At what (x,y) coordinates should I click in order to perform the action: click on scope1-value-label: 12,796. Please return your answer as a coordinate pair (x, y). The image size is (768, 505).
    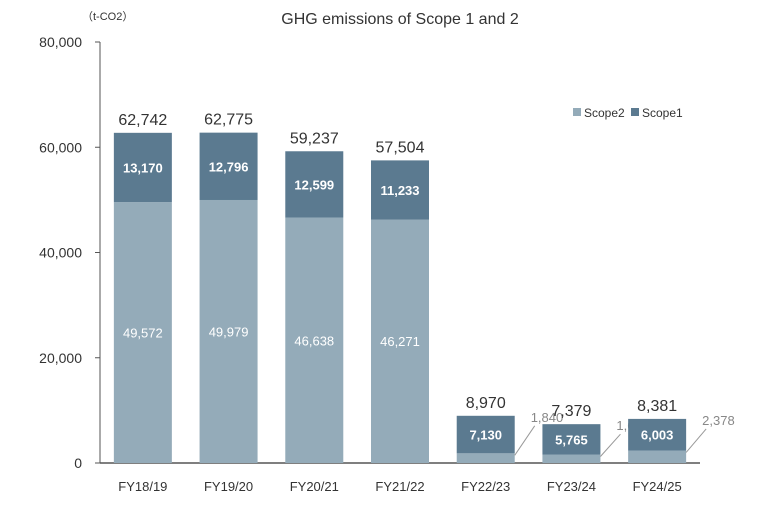
    Looking at the image, I should click on (229, 166).